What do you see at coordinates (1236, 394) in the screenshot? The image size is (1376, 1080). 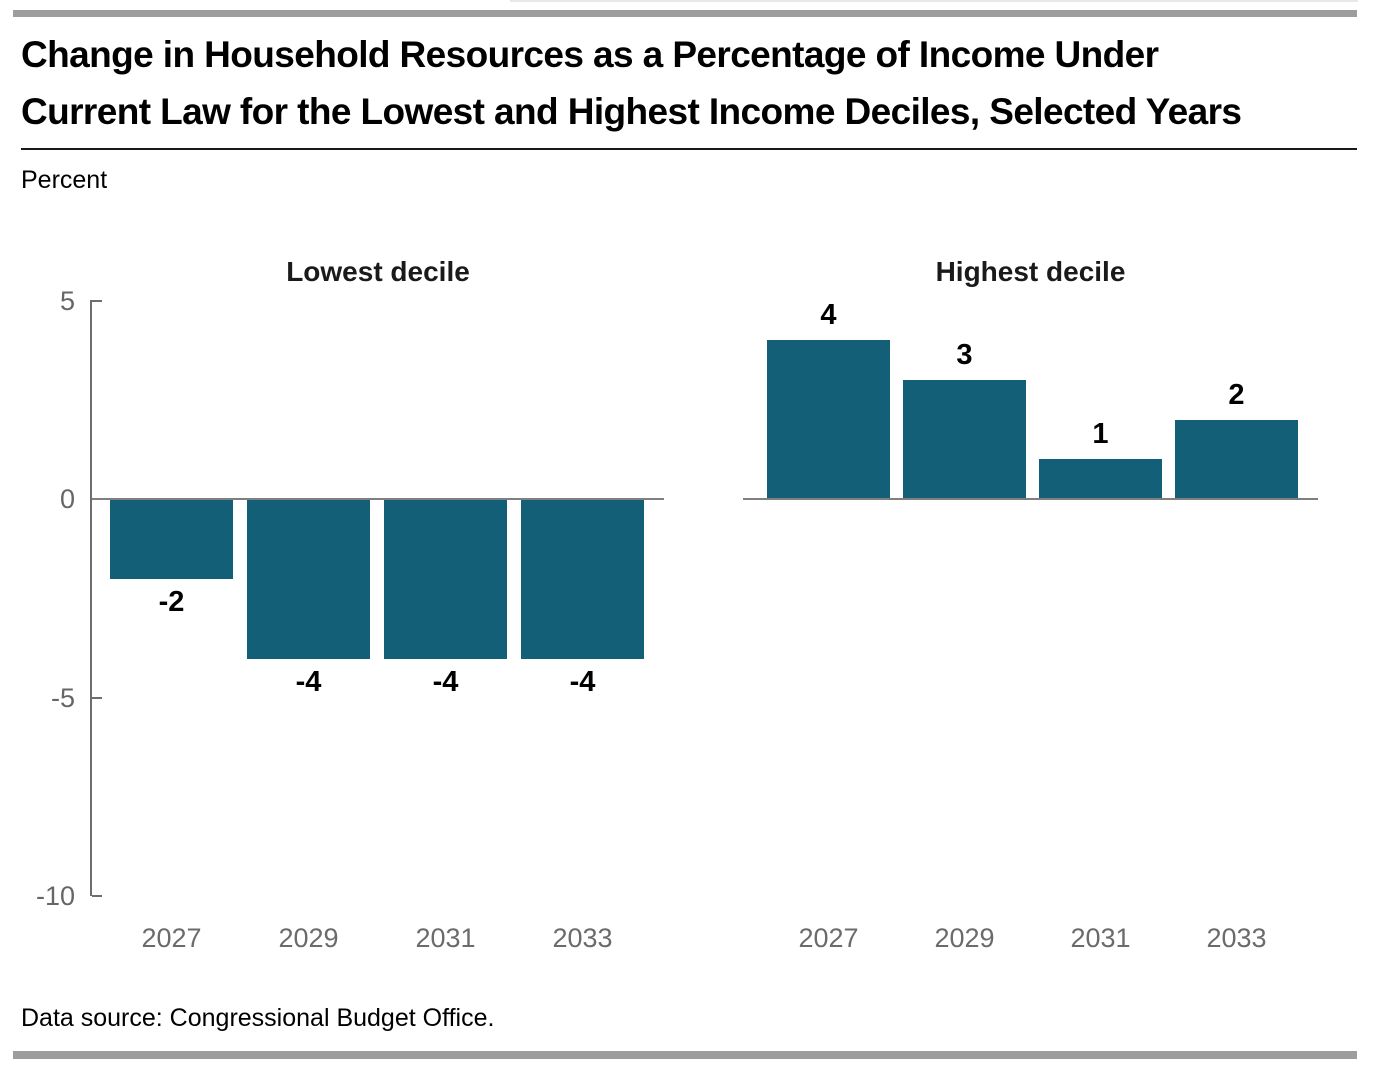 I see `value-label: 2` at bounding box center [1236, 394].